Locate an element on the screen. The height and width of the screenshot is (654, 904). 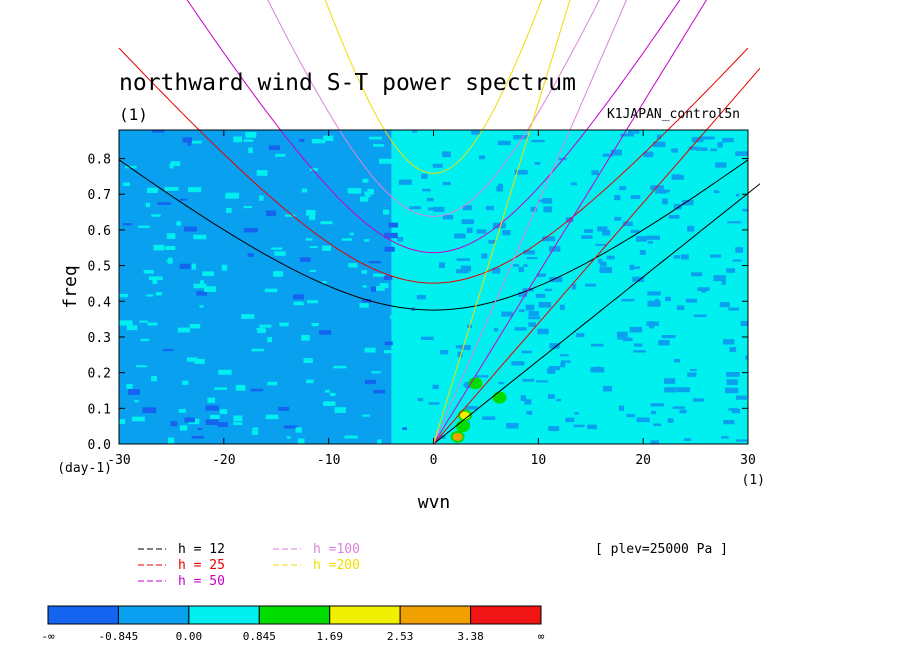
chart-subtitle: (1) is located at coordinates (133, 114).